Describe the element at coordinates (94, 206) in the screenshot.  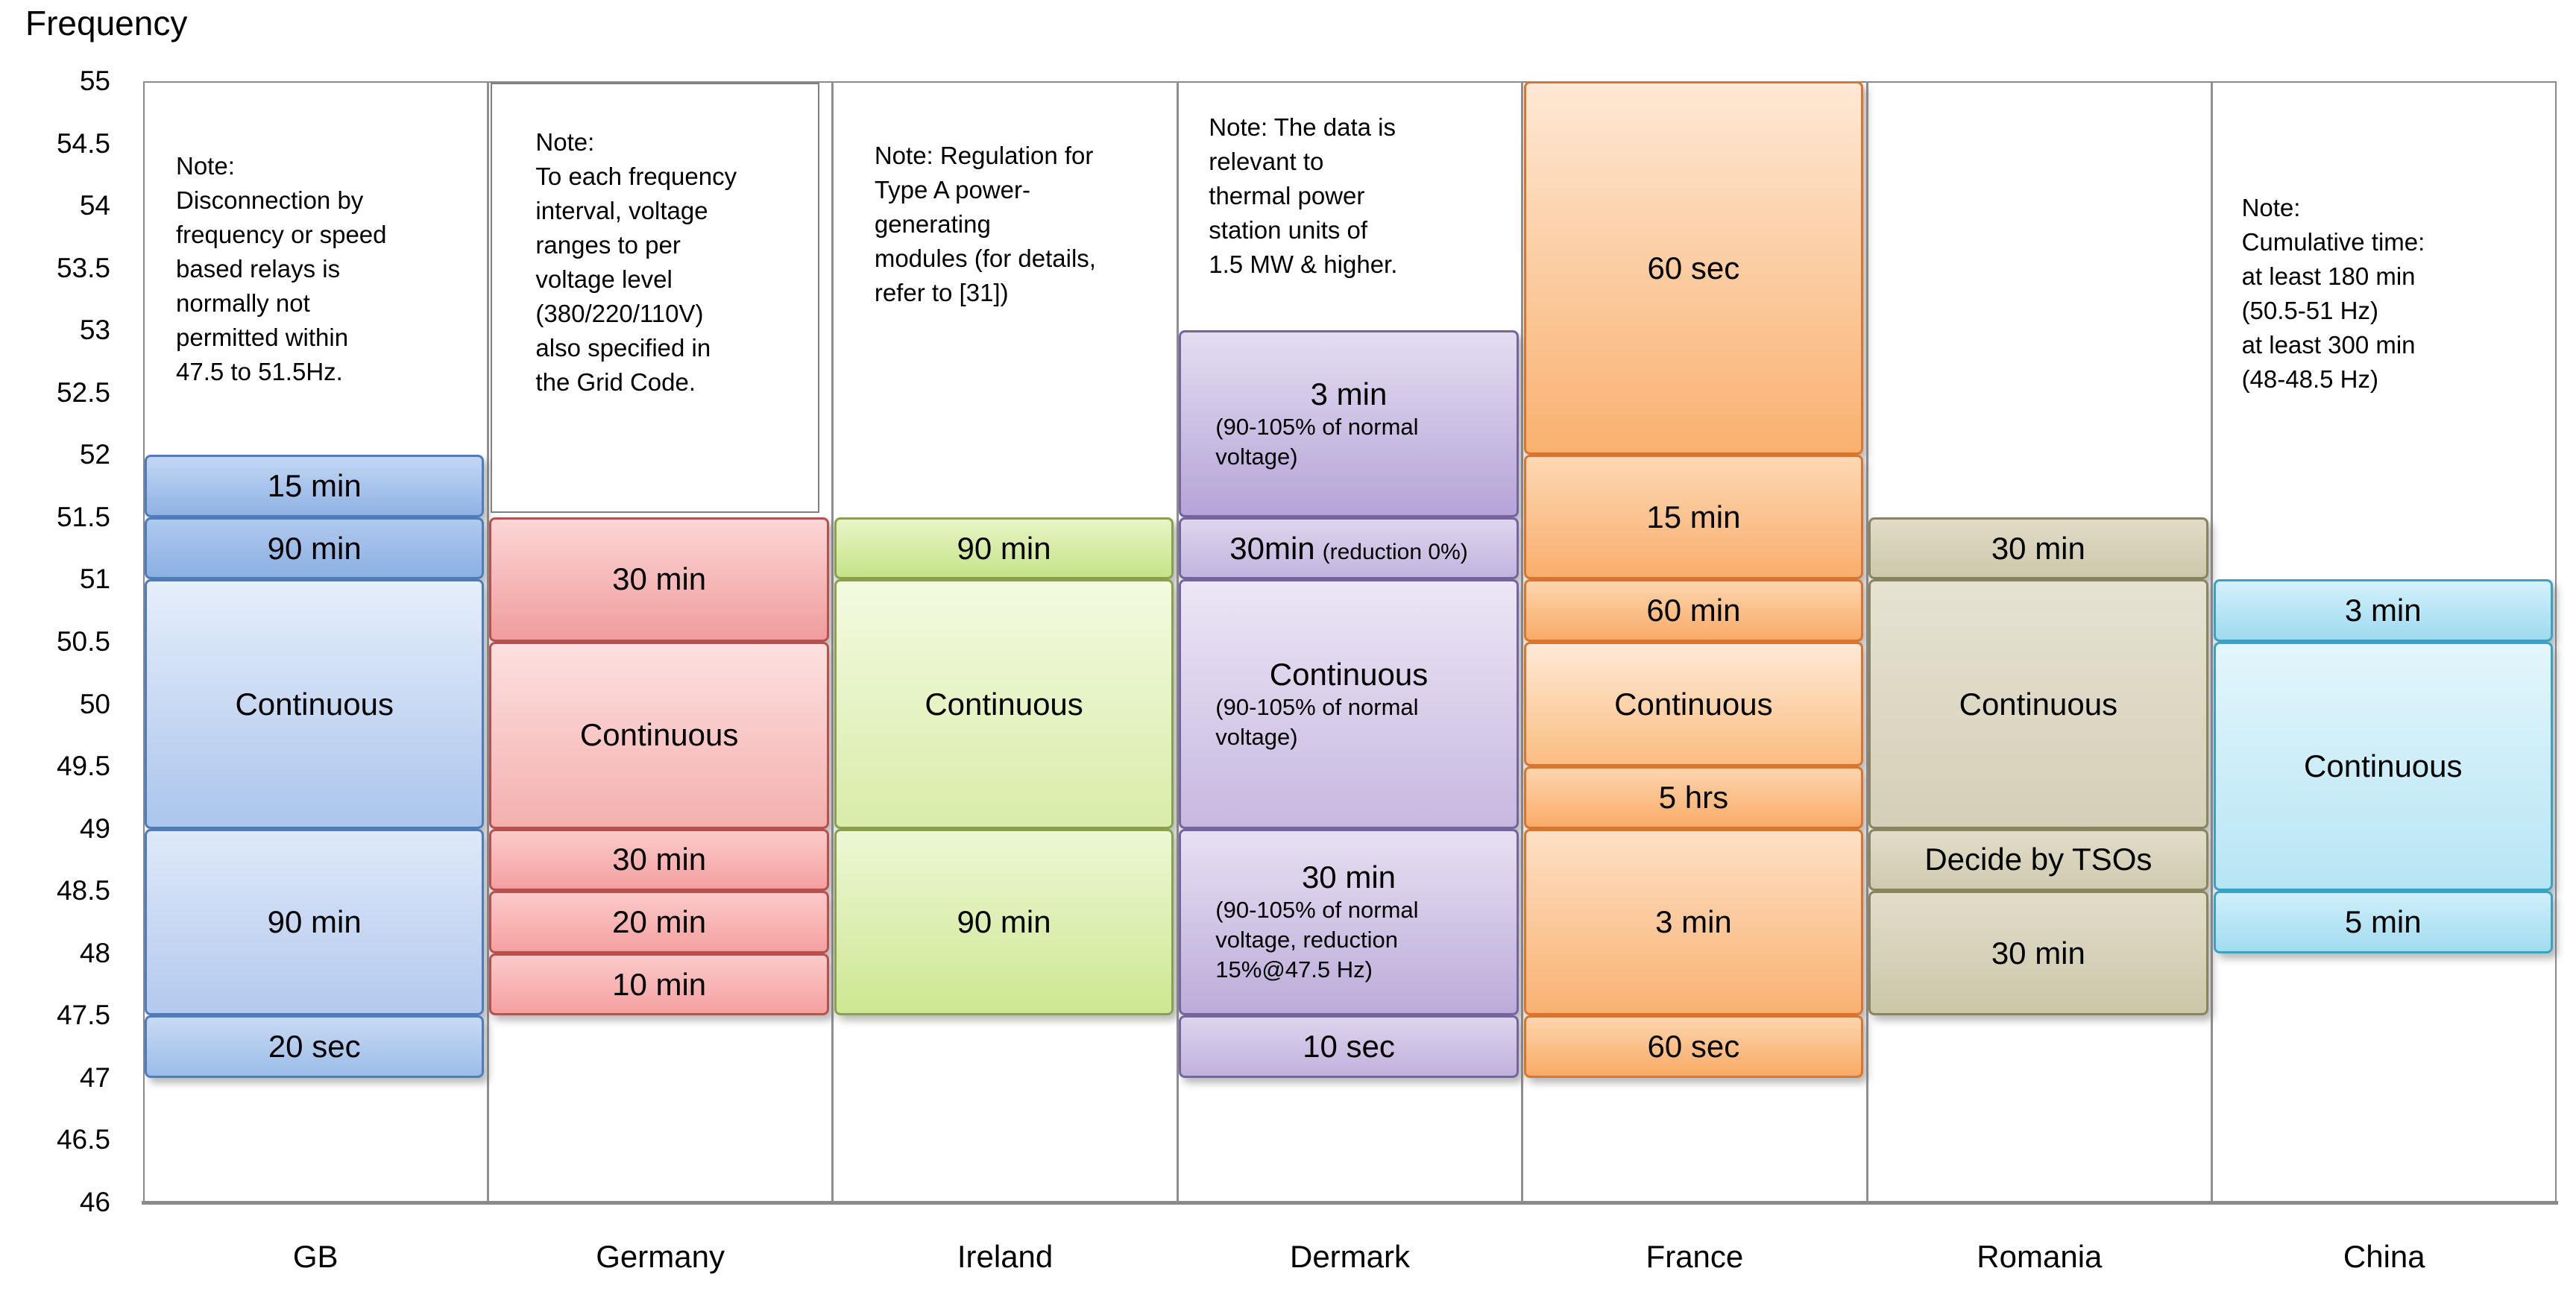
I see `y-axis-tick-label: 54` at that location.